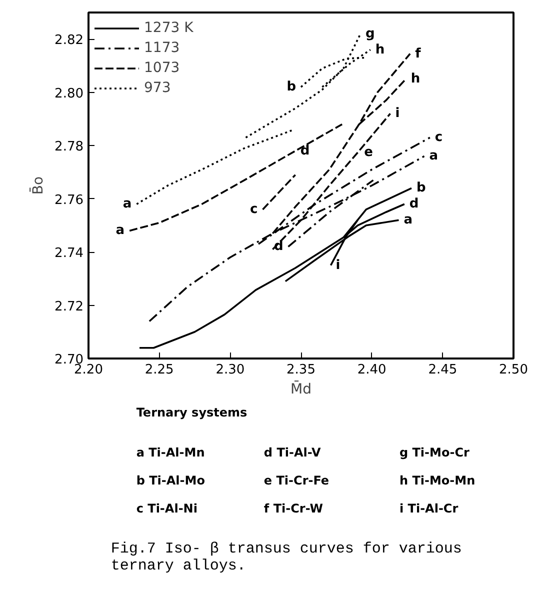  Describe the element at coordinates (434, 453) in the screenshot. I see `text: g Ti-Mo-Cr` at that location.